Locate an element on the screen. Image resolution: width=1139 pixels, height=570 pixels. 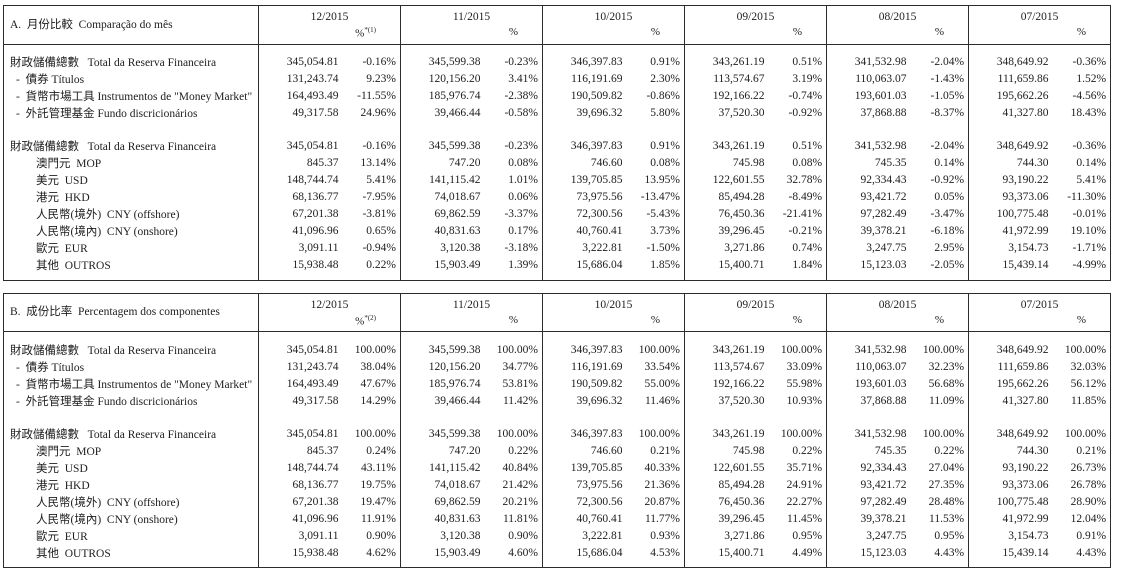
percent-cell: 13.95% is located at coordinates (662, 180).